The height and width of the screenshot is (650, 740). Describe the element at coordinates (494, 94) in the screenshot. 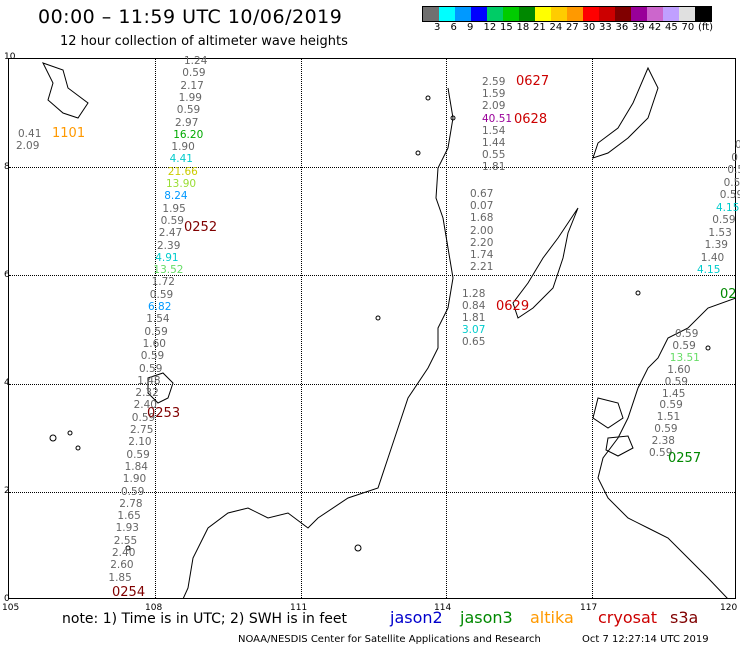

I see `wave-height-value: 1.59` at that location.